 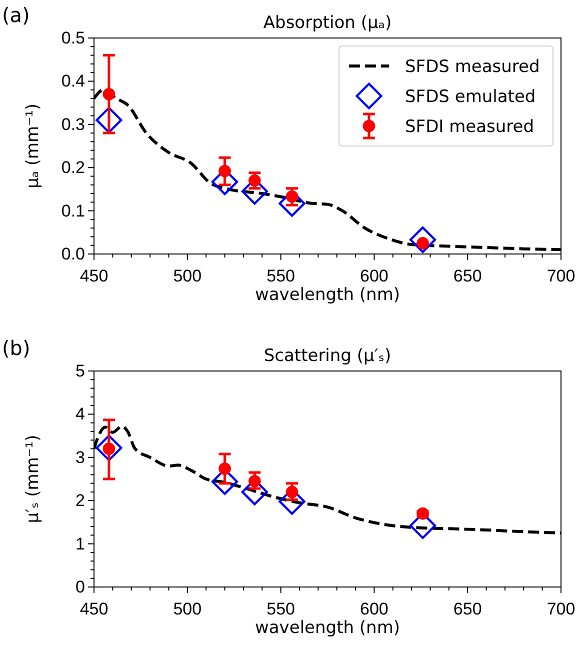 I want to click on y-tick-label: 2, so click(x=80, y=500).